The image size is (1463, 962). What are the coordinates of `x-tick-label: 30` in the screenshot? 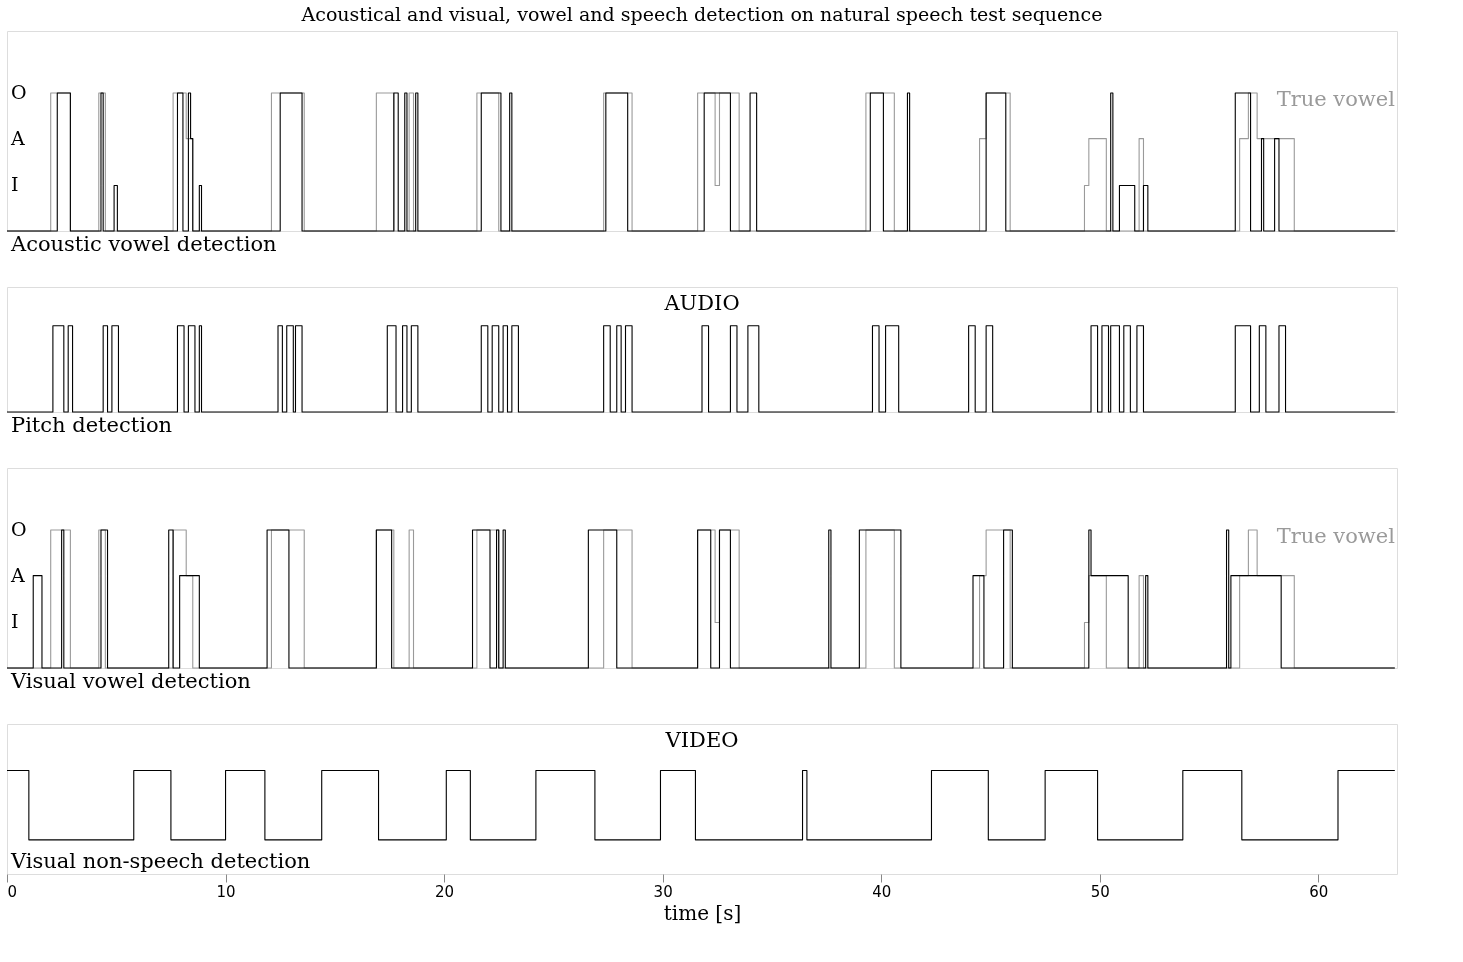 It's located at (663, 891).